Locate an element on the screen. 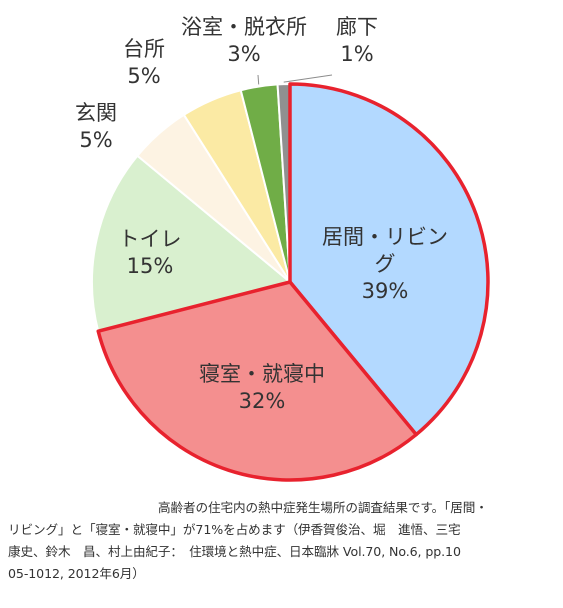 Image resolution: width=563 pixels, height=608 pixels. slice-label: 居間・リビング 39% is located at coordinates (385, 264).